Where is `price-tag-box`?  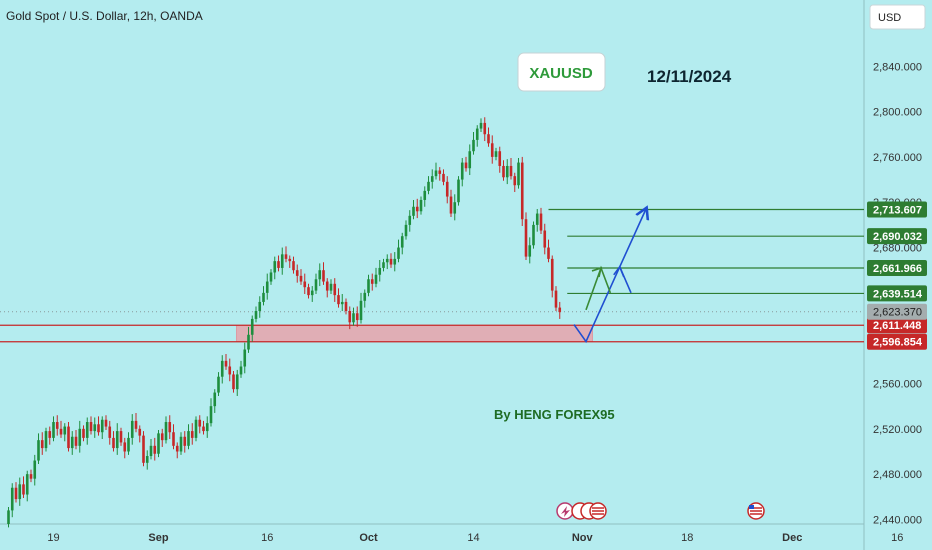
price-tag-box is located at coordinates (897, 325).